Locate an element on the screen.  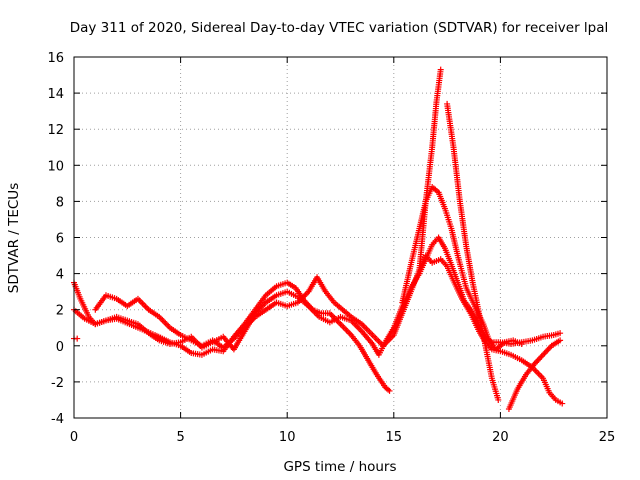
y-tick-label: 2 is located at coordinates (60, 311).